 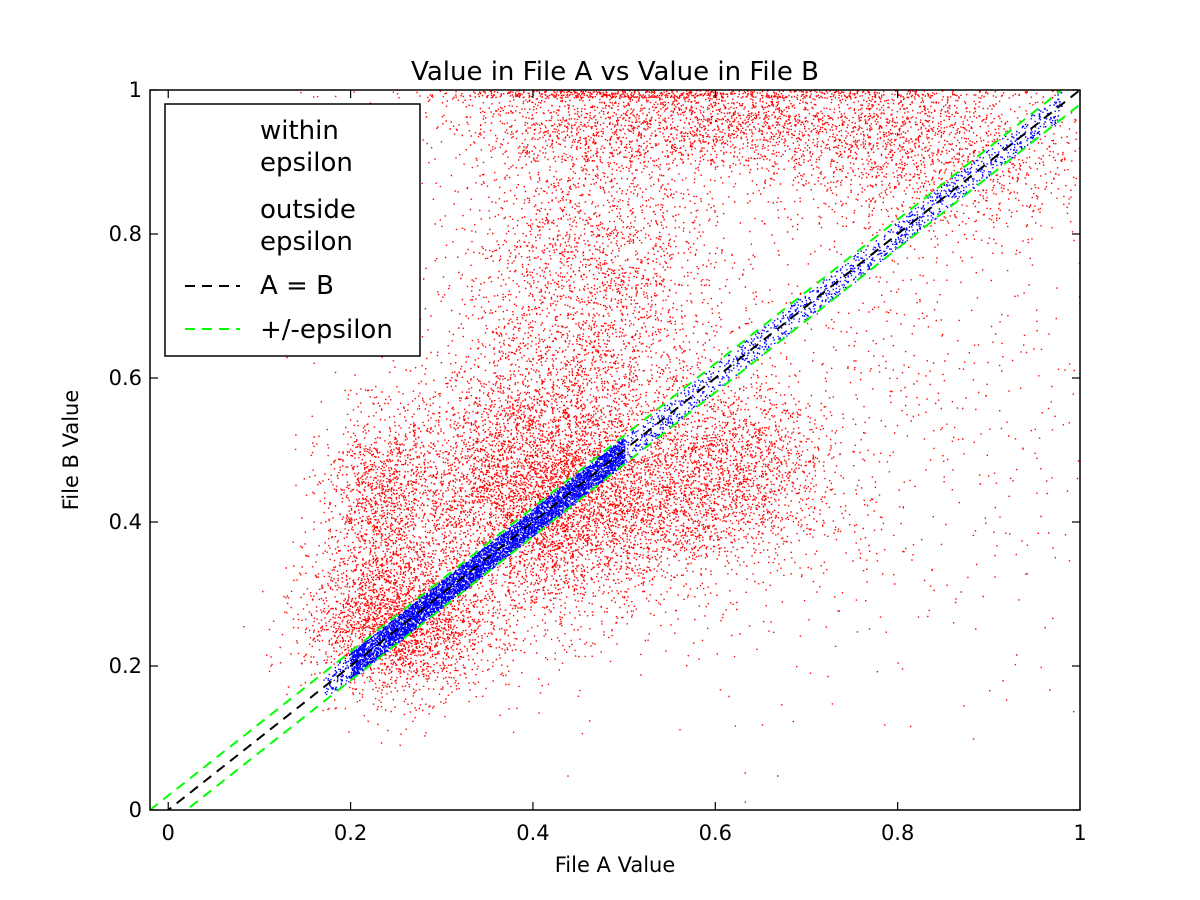 What do you see at coordinates (135, 810) in the screenshot?
I see `y-tick-label: 0` at bounding box center [135, 810].